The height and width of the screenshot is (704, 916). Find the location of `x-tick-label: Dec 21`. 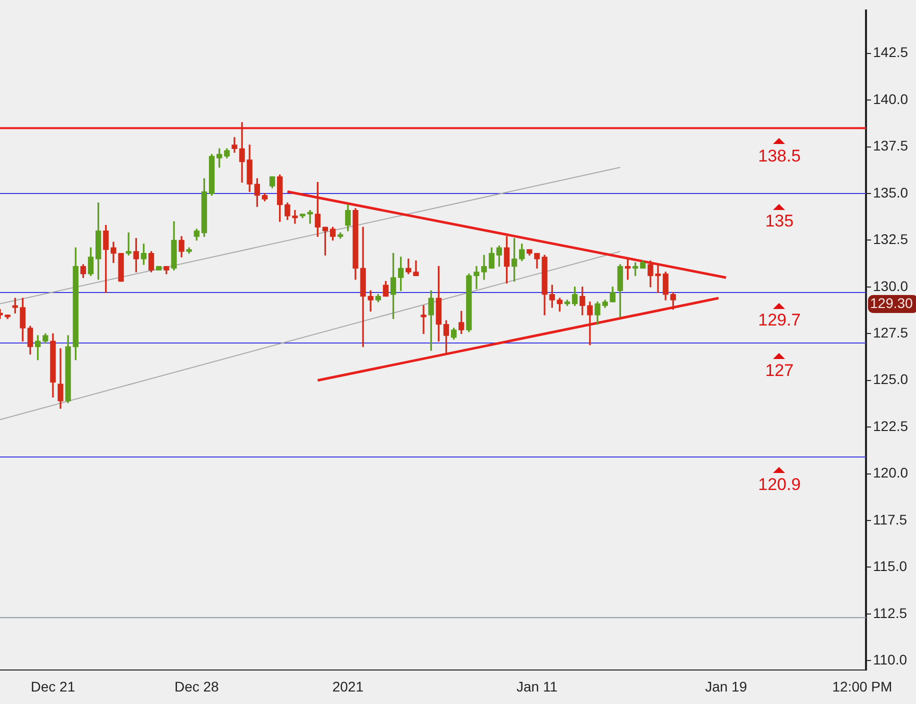

x-tick-label: Dec 21 is located at coordinates (53, 686).